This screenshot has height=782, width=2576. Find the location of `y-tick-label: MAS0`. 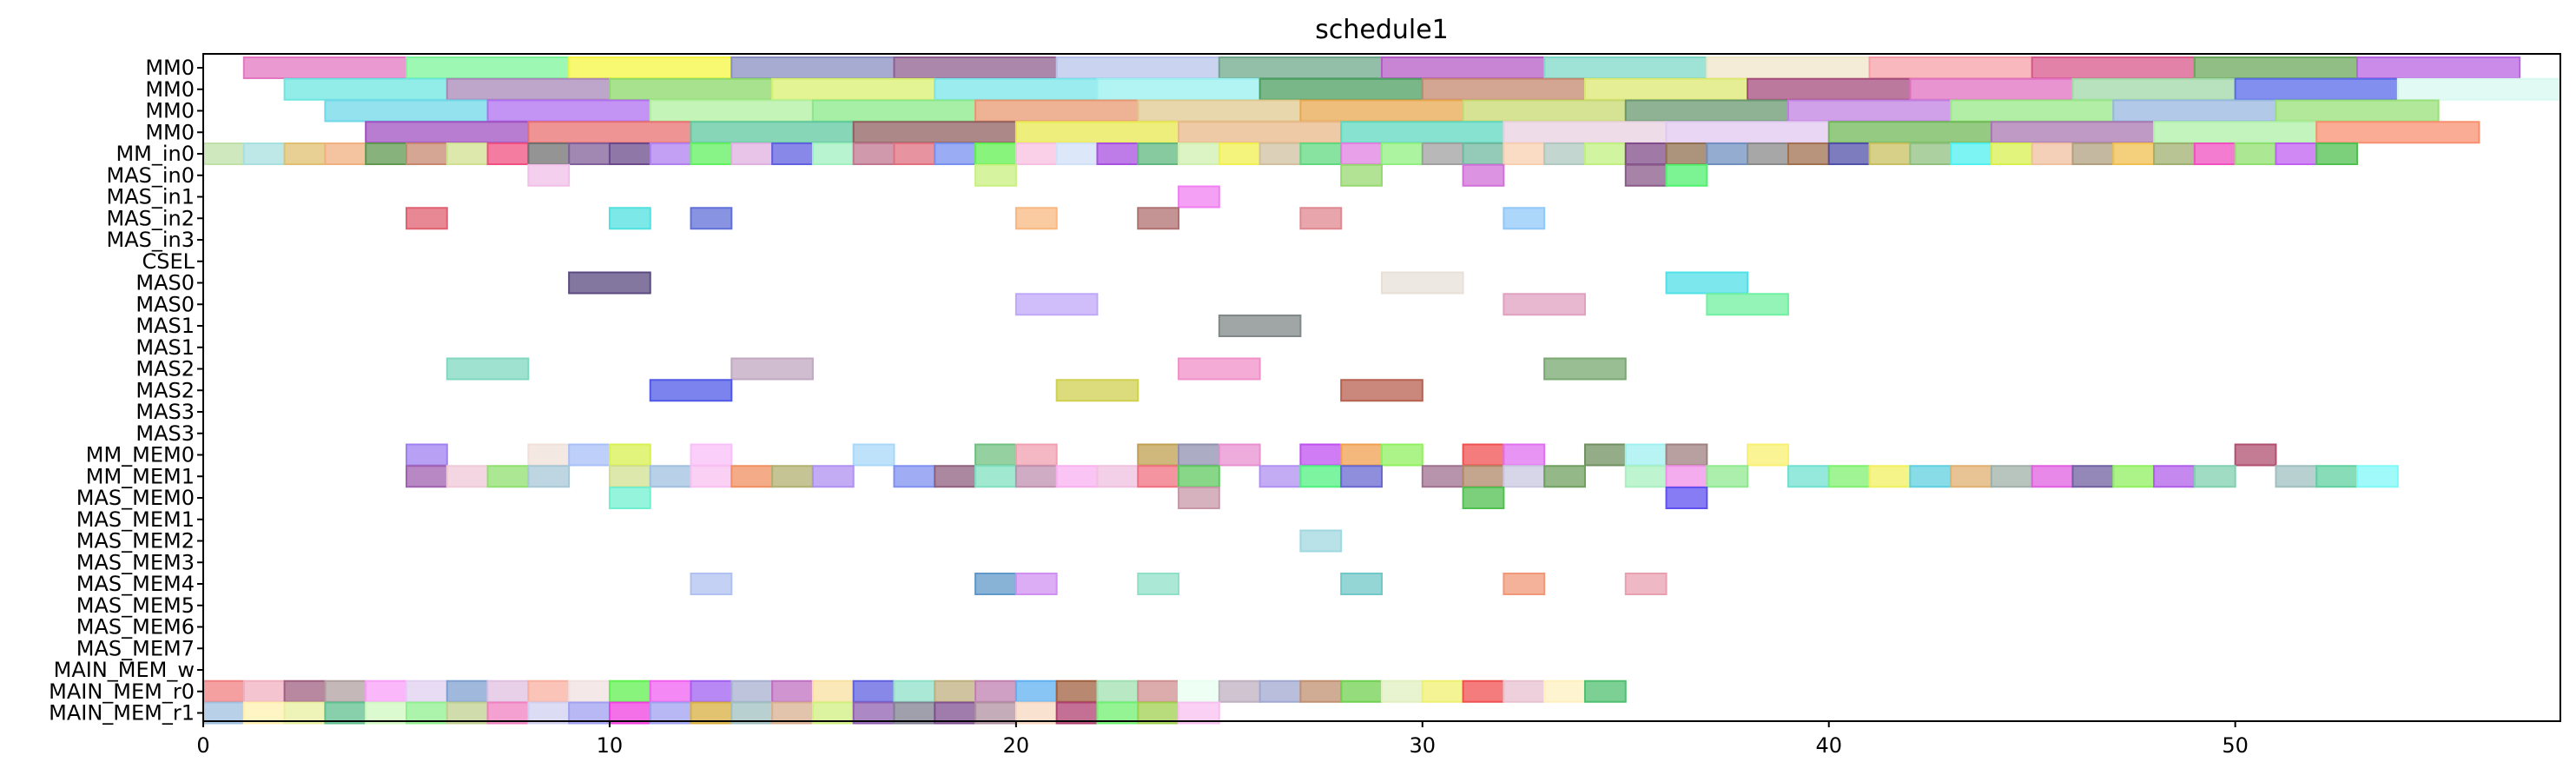

y-tick-label: MAS0 is located at coordinates (165, 304).